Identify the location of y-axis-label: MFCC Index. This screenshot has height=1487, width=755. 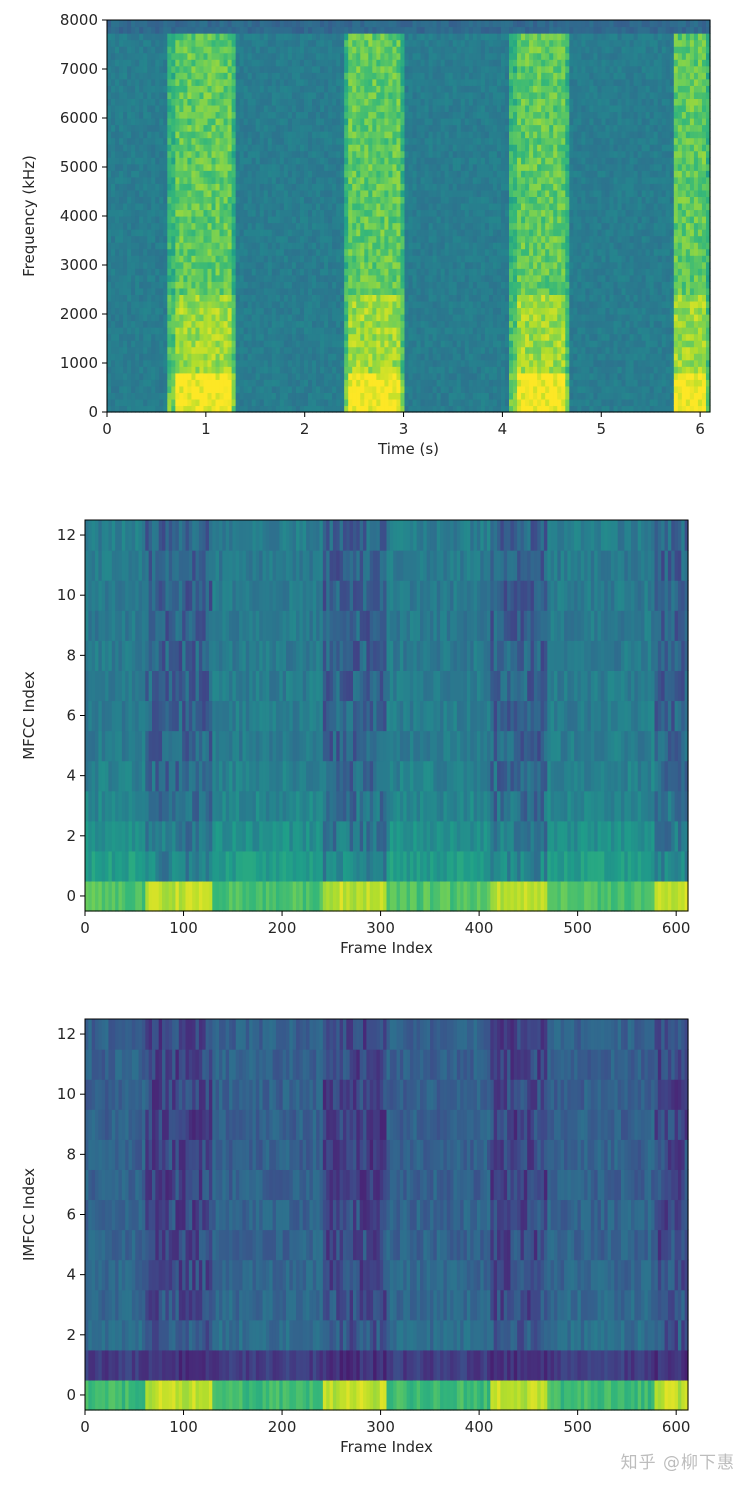
(29, 715).